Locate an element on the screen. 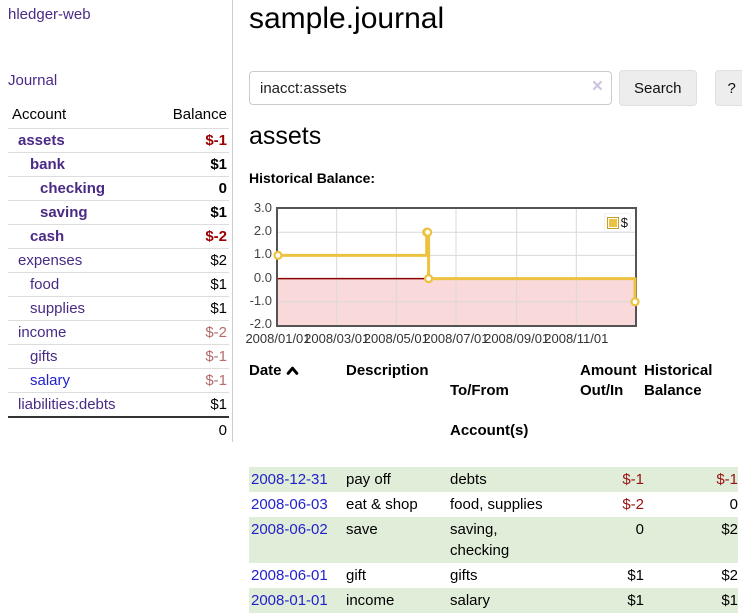  search-form: × Search ? is located at coordinates (495, 88).